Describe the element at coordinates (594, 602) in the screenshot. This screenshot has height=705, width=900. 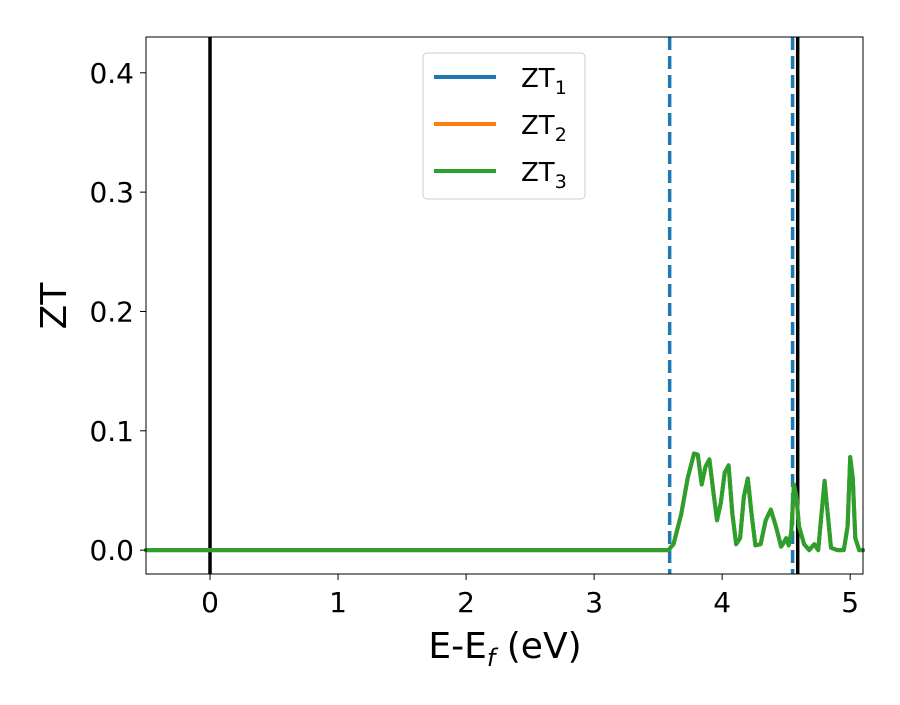
I see `x-tick-label: 3` at that location.